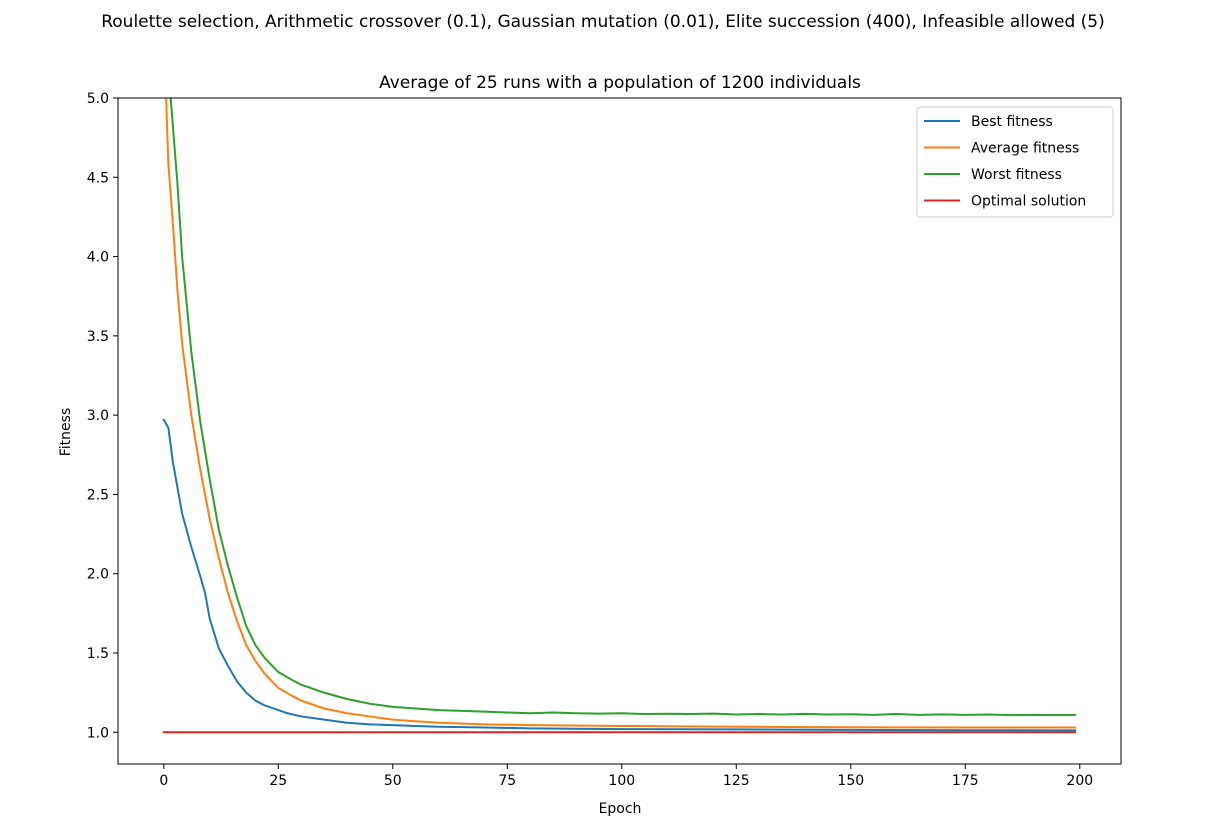 The height and width of the screenshot is (830, 1207). I want to click on x-tick-label: 50, so click(393, 781).